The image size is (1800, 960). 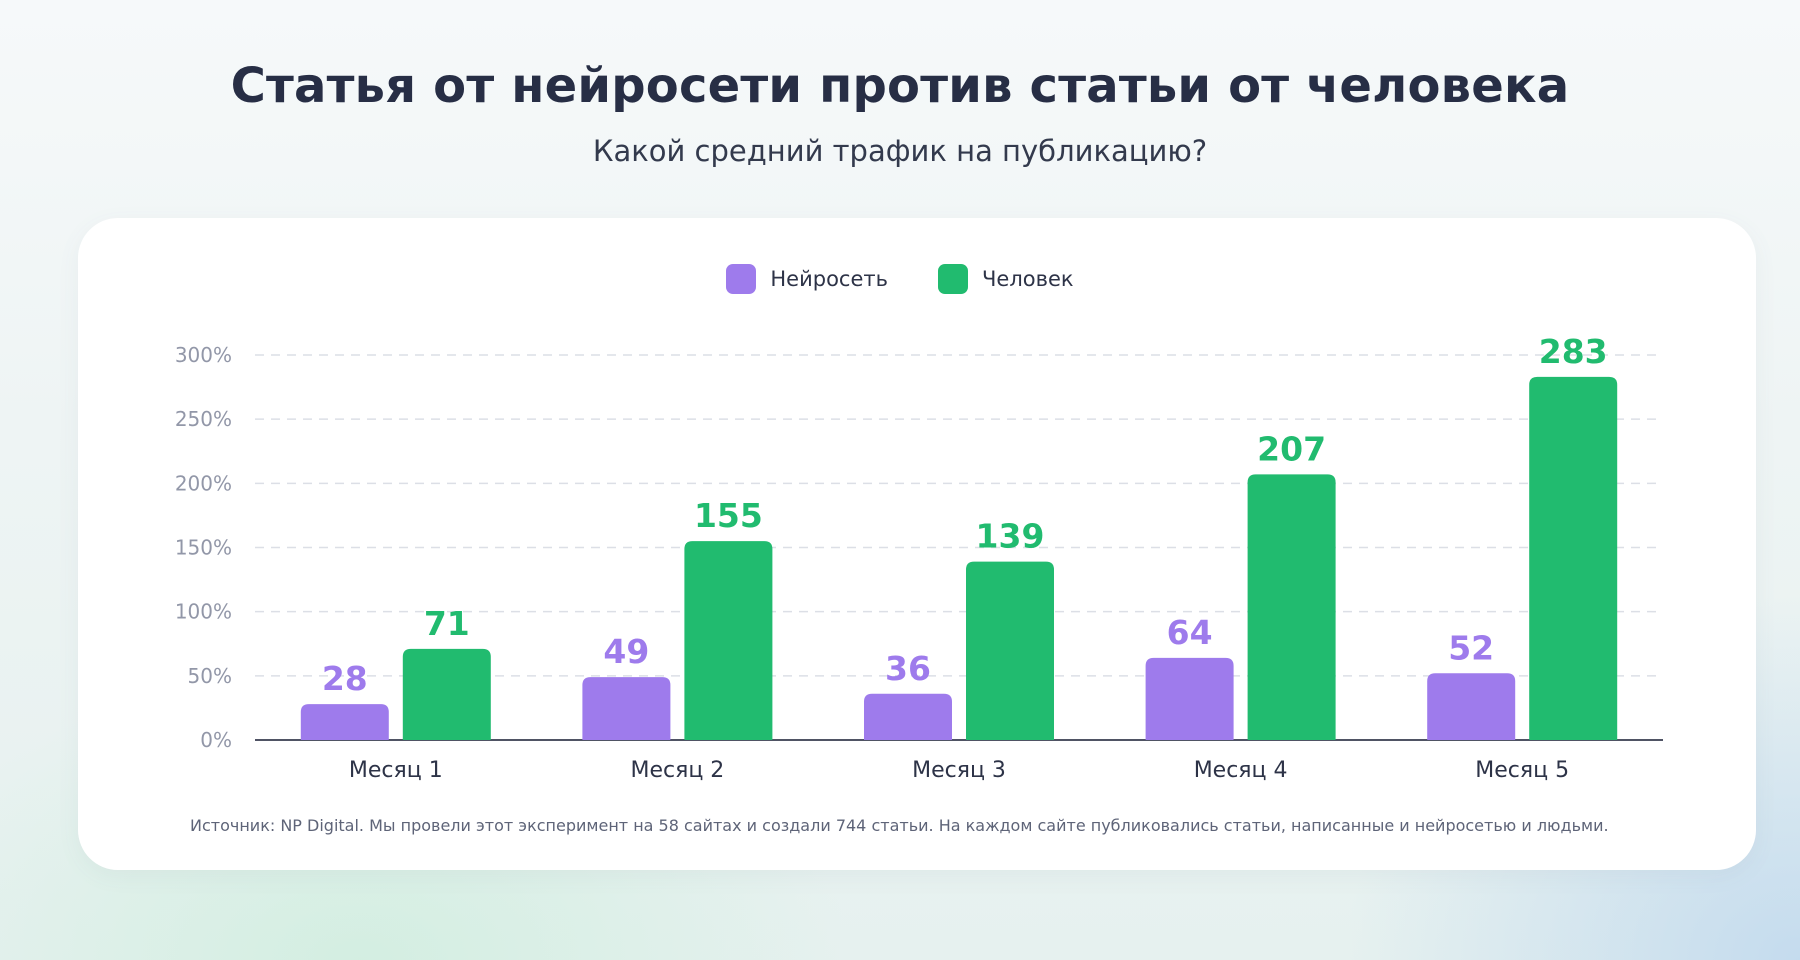 I want to click on y-tick-label: 200%, so click(x=203, y=483).